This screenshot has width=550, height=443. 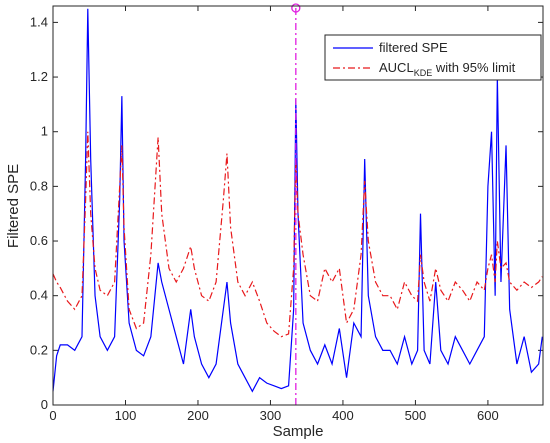 What do you see at coordinates (39, 240) in the screenshot?
I see `y-tick-label: 0.6` at bounding box center [39, 240].